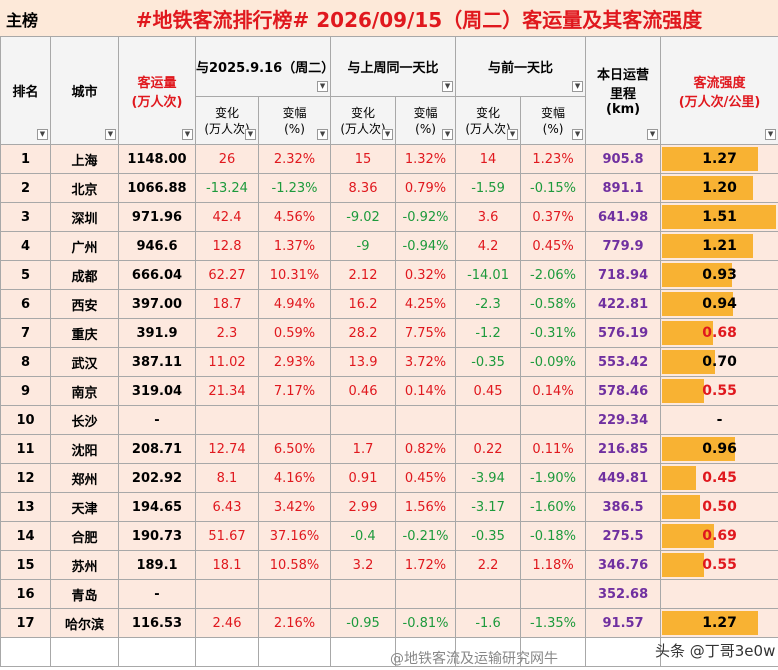 This screenshot has height=670, width=778. Describe the element at coordinates (84, 304) in the screenshot. I see `table-cell: 西安` at that location.